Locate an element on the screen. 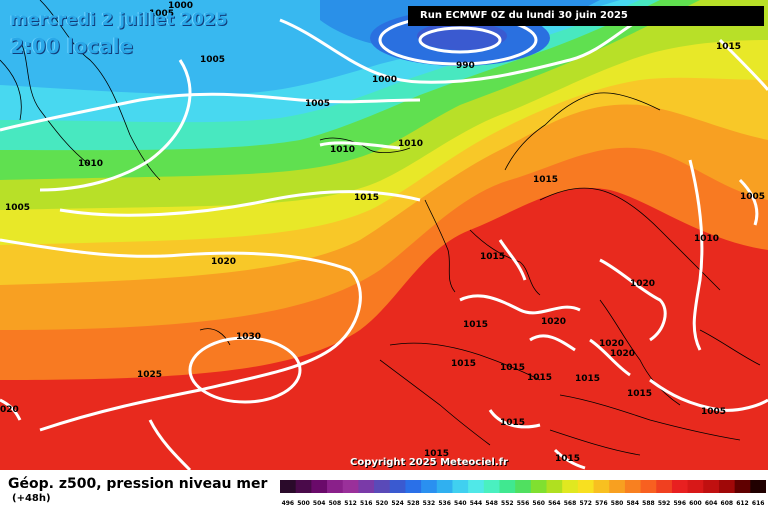 The height and width of the screenshot is (512, 768). isobar-label: 1030 is located at coordinates (248, 337).